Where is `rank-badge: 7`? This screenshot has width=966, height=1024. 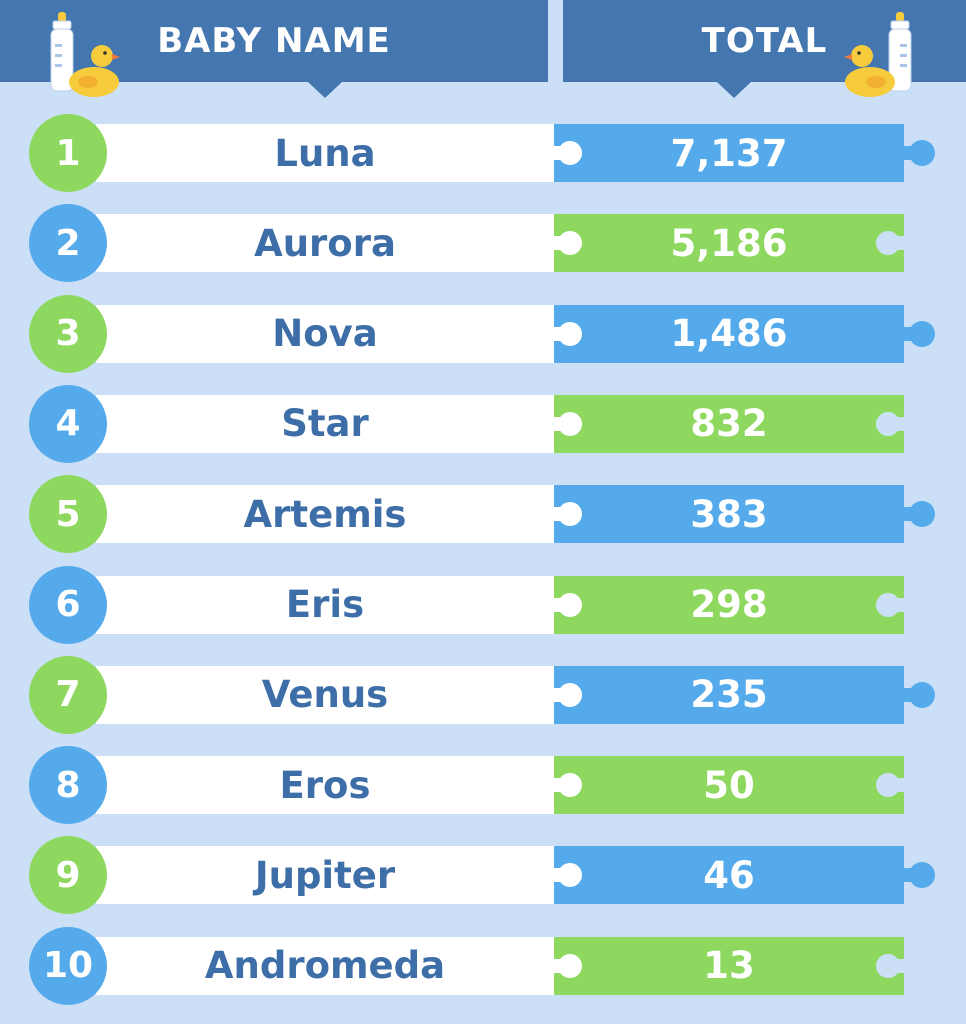
rank-badge: 7 is located at coordinates (68, 694).